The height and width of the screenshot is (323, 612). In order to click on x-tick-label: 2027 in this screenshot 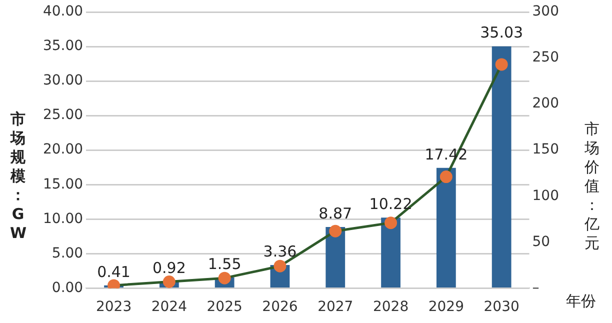, I will do `click(336, 307)`.